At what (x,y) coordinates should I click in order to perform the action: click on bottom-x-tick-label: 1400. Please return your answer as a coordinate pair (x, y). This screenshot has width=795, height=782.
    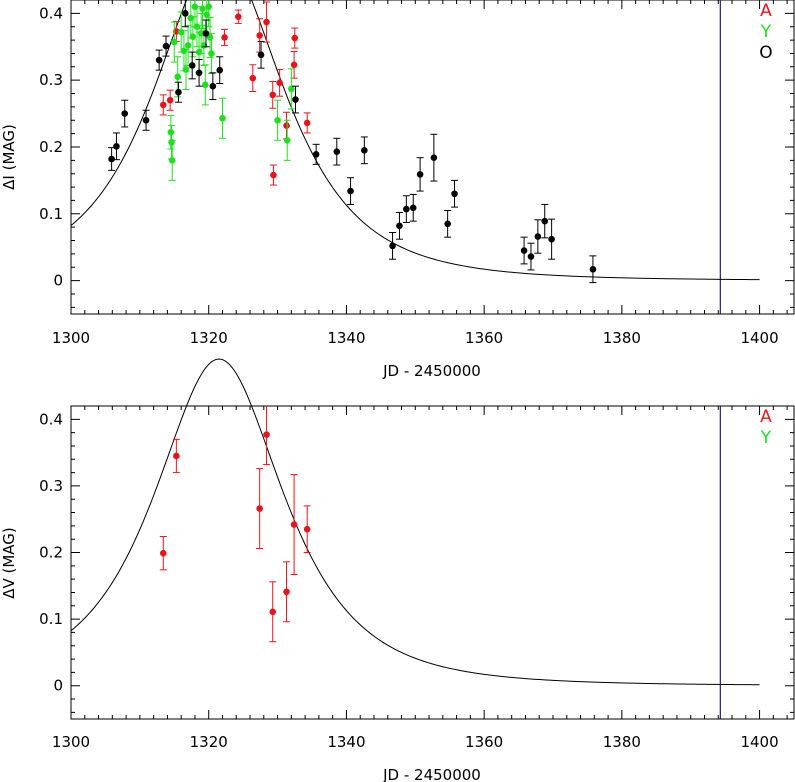
    Looking at the image, I should click on (759, 742).